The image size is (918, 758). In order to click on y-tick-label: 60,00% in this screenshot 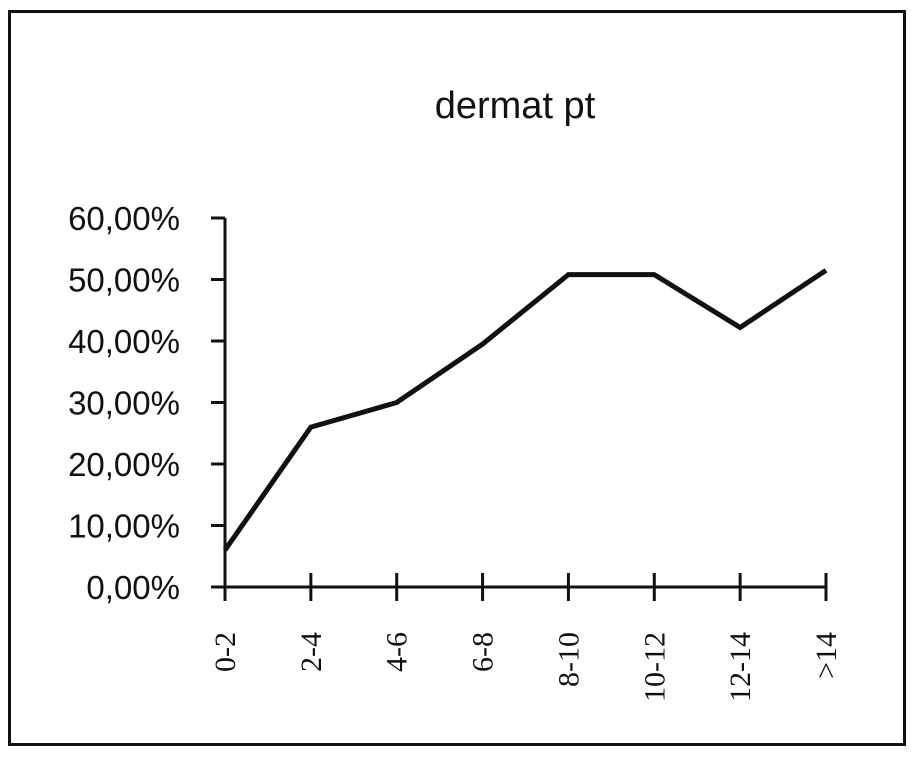, I will do `click(124, 218)`.